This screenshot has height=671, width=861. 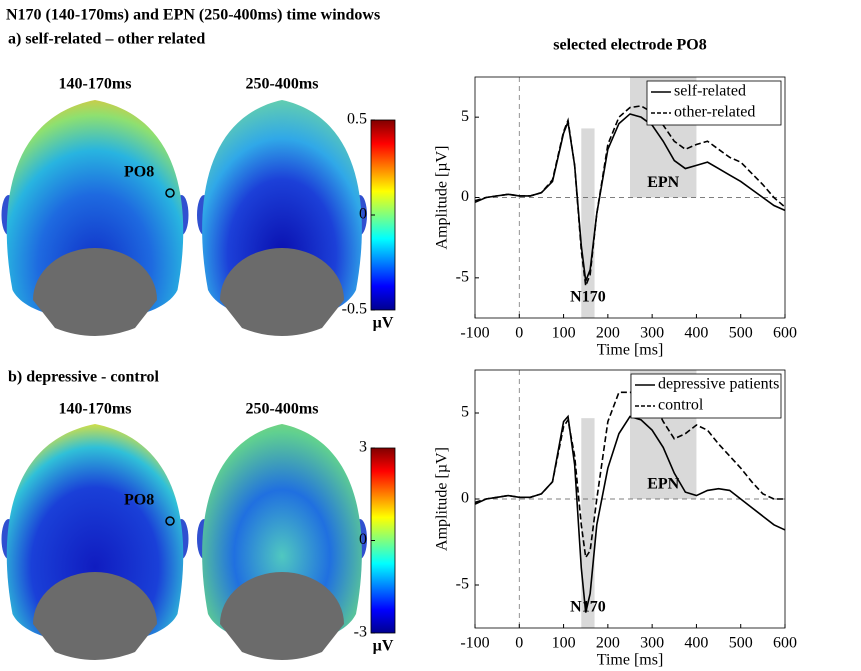 I want to click on colorbar-tick-label: 0.5, so click(x=357, y=119).